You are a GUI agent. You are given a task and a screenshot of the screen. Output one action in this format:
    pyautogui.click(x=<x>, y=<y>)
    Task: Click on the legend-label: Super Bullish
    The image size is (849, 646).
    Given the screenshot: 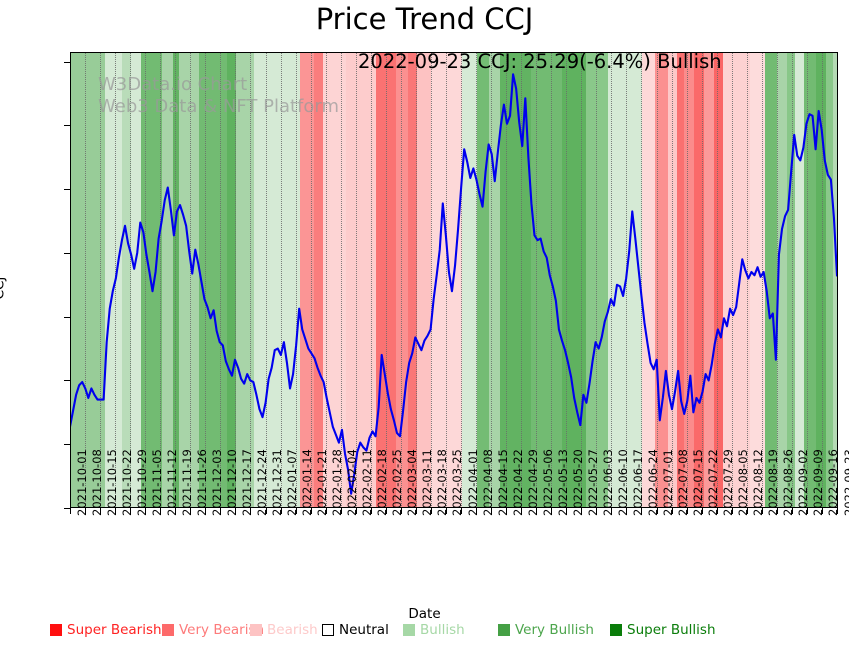 What is the action you would take?
    pyautogui.click(x=671, y=630)
    